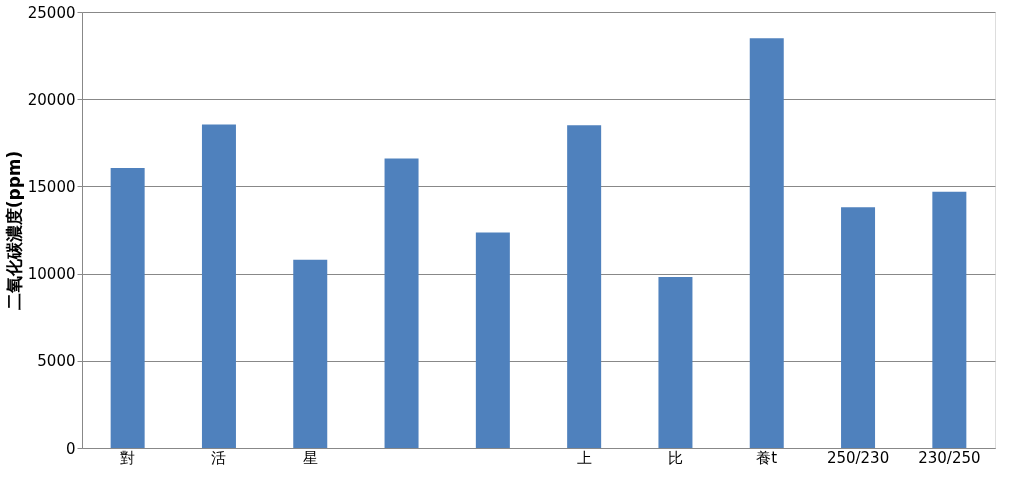 Image resolution: width=1014 pixels, height=479 pixels. What do you see at coordinates (51, 12) in the screenshot?
I see `y-tick-label: 25000` at bounding box center [51, 12].